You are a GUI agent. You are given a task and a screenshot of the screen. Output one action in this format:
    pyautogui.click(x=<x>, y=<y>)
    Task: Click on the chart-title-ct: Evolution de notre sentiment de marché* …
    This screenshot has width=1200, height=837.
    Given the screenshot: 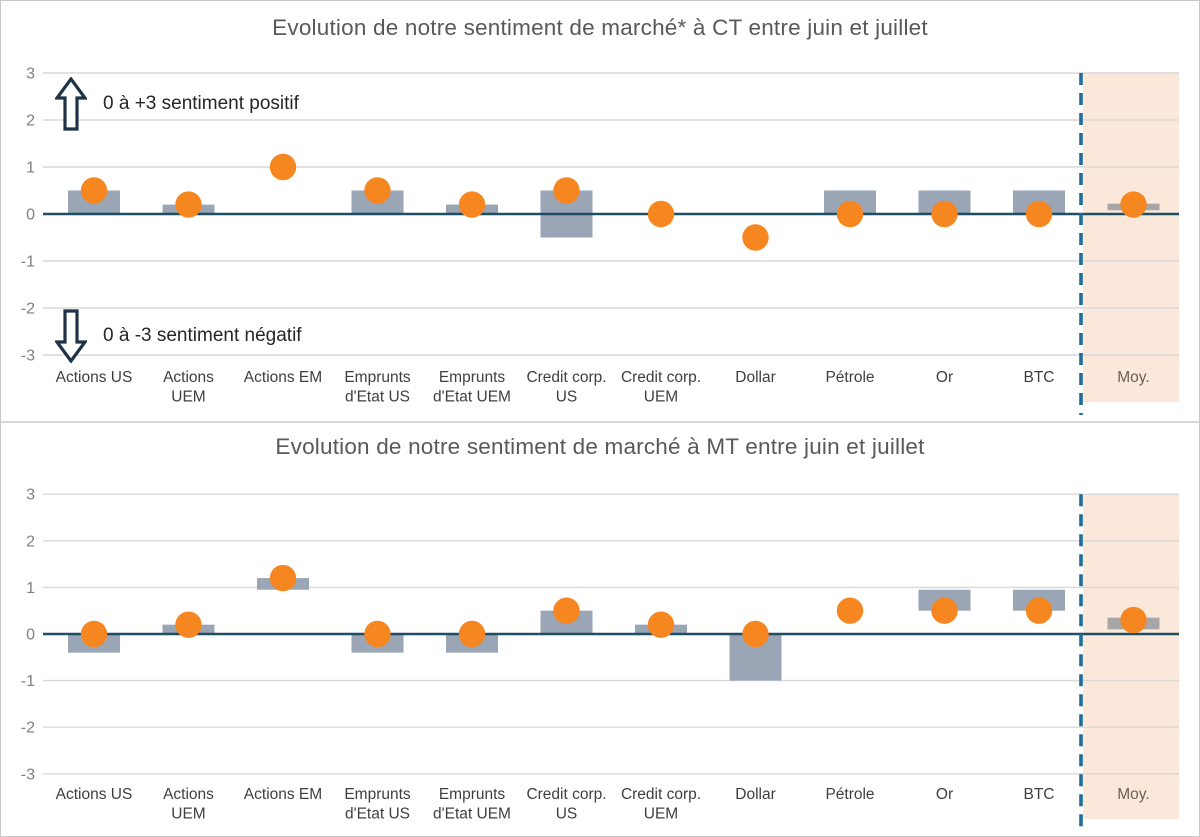 What is the action you would take?
    pyautogui.click(x=600, y=27)
    